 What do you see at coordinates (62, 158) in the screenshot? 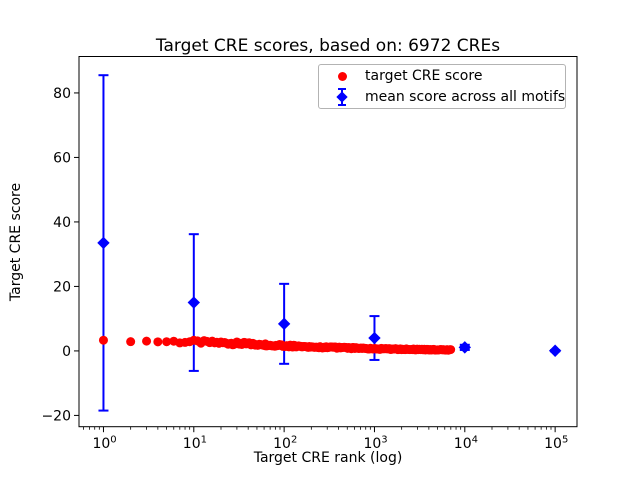
I see `y-tick-label: 60` at bounding box center [62, 158].